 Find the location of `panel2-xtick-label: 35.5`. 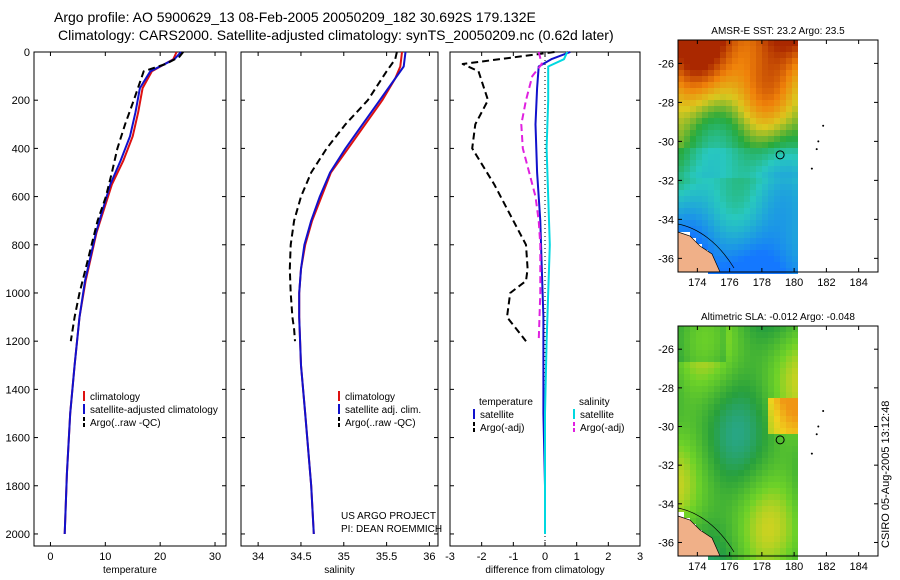

panel2-xtick-label: 35.5 is located at coordinates (386, 557).